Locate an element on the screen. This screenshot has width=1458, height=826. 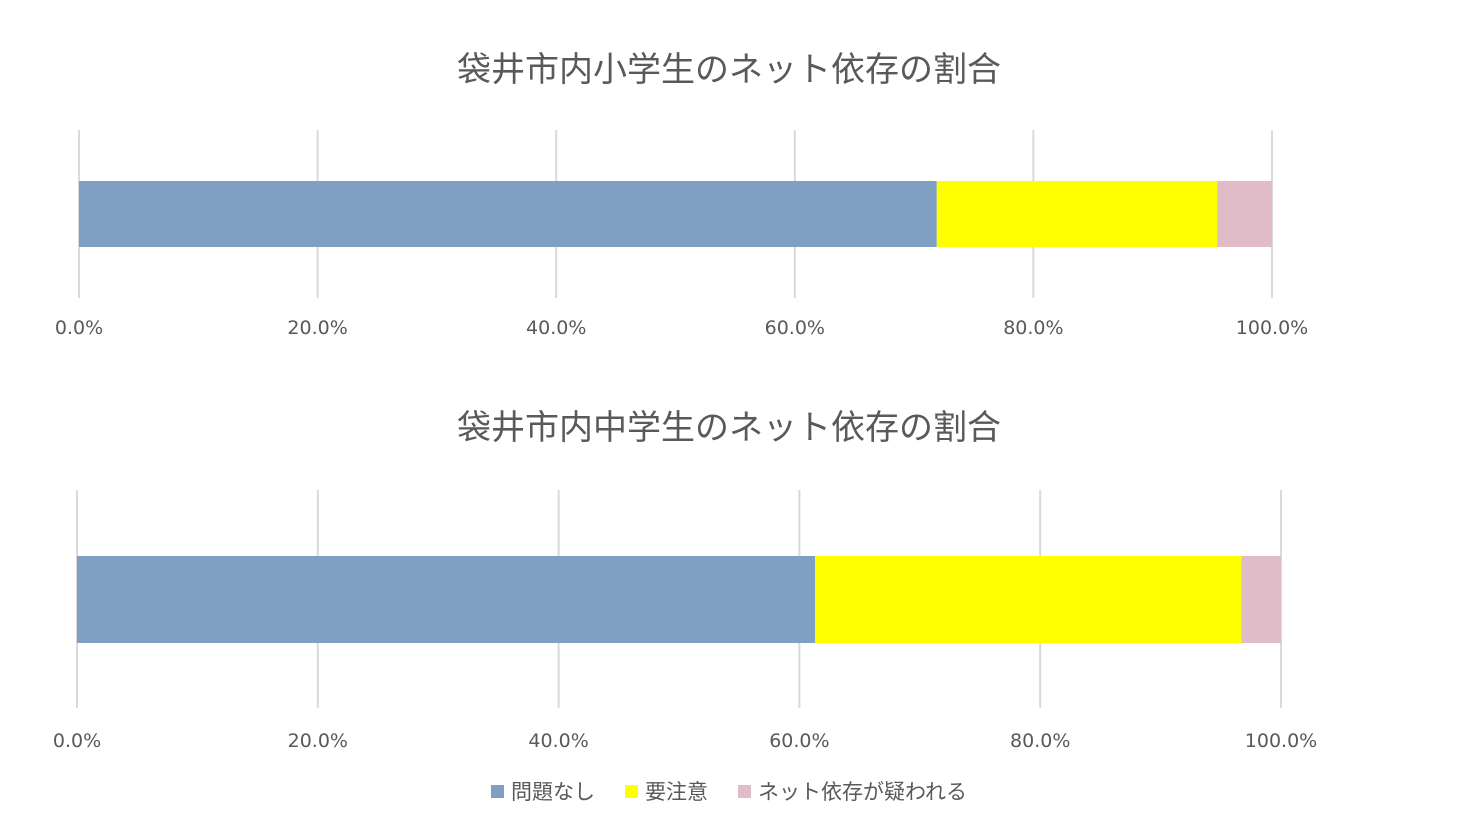
x-tick-label-1-1: 20.0% is located at coordinates (318, 741).